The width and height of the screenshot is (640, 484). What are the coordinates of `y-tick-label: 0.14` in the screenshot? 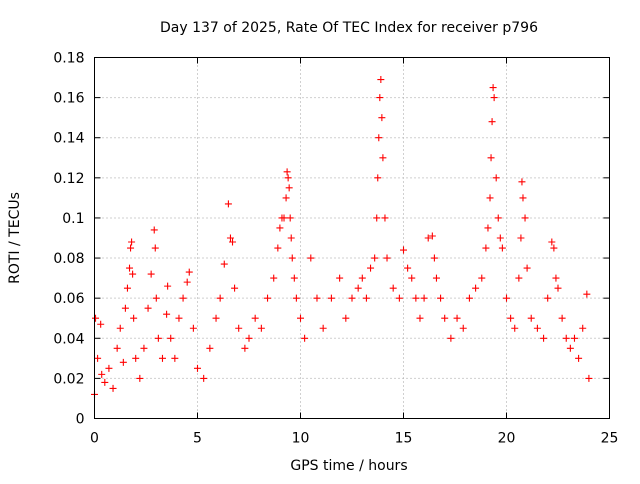 It's located at (68, 139).